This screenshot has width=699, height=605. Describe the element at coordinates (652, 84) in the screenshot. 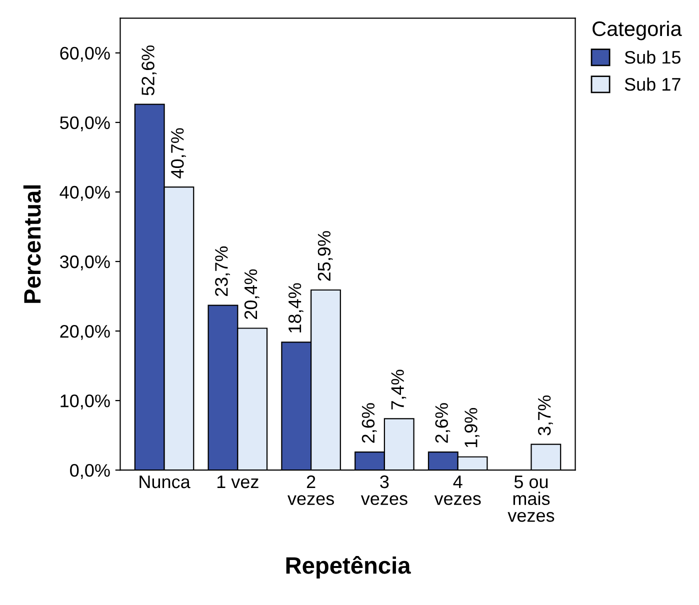

I see `legend-label: Sub 17` at that location.